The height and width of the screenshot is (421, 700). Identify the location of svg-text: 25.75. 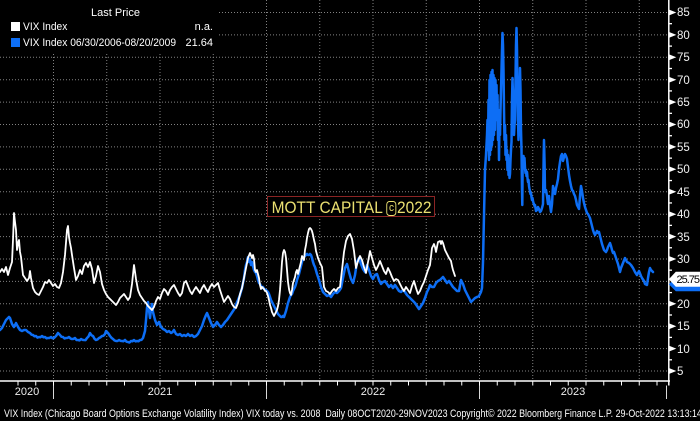
(688, 280).